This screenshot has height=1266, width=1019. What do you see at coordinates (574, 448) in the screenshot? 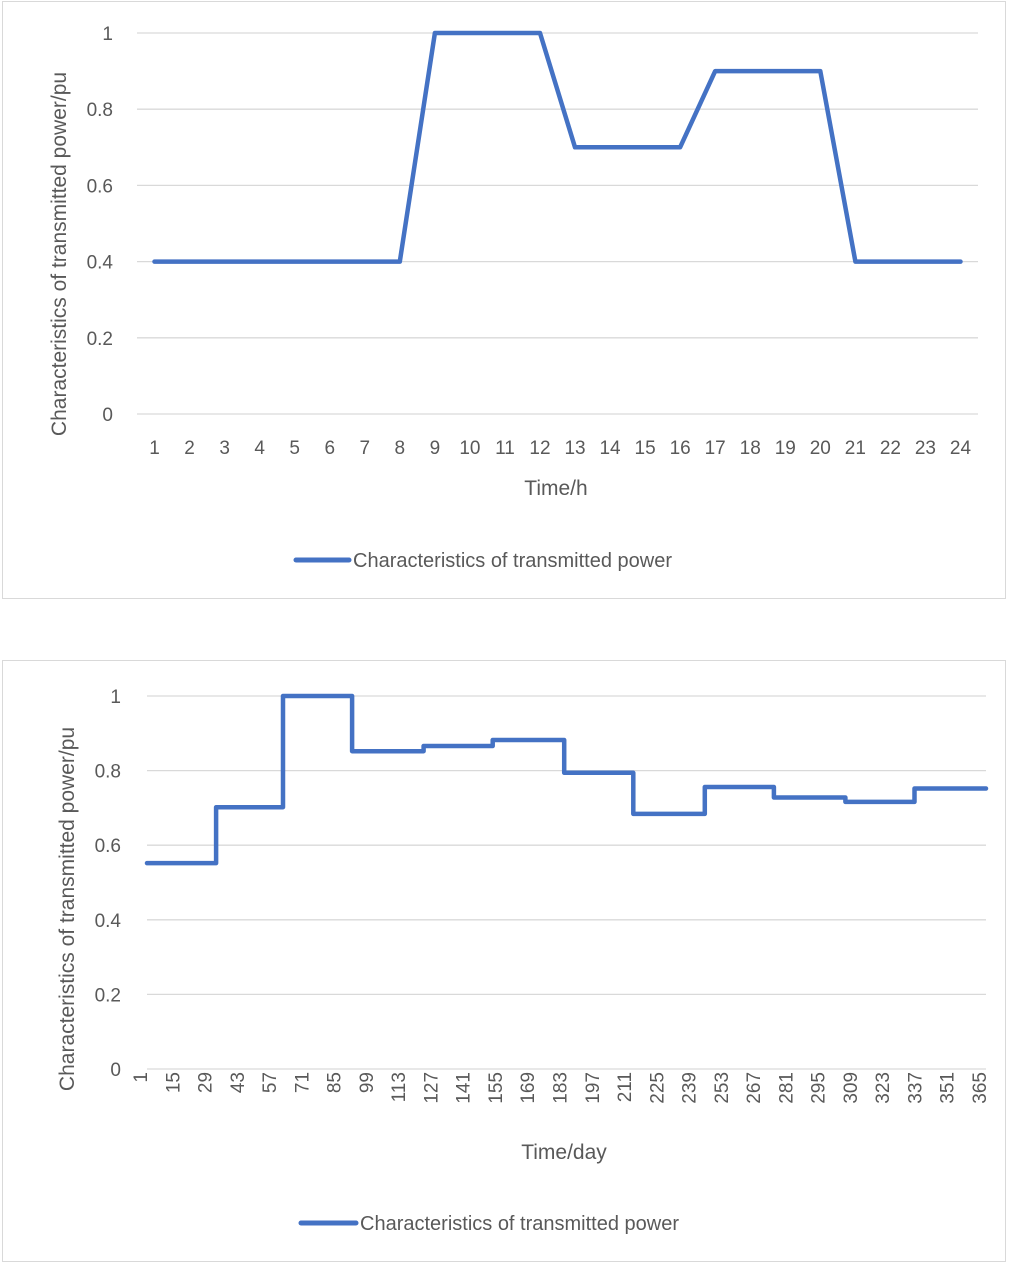
I see `x-tick-label: 13` at bounding box center [574, 448].